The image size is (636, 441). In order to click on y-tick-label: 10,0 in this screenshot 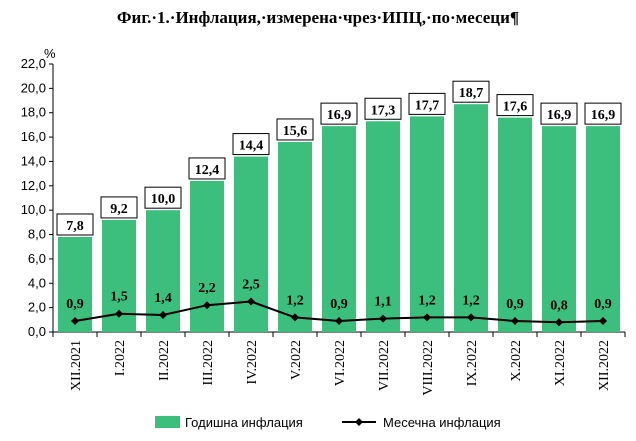, I will do `click(33, 209)`.